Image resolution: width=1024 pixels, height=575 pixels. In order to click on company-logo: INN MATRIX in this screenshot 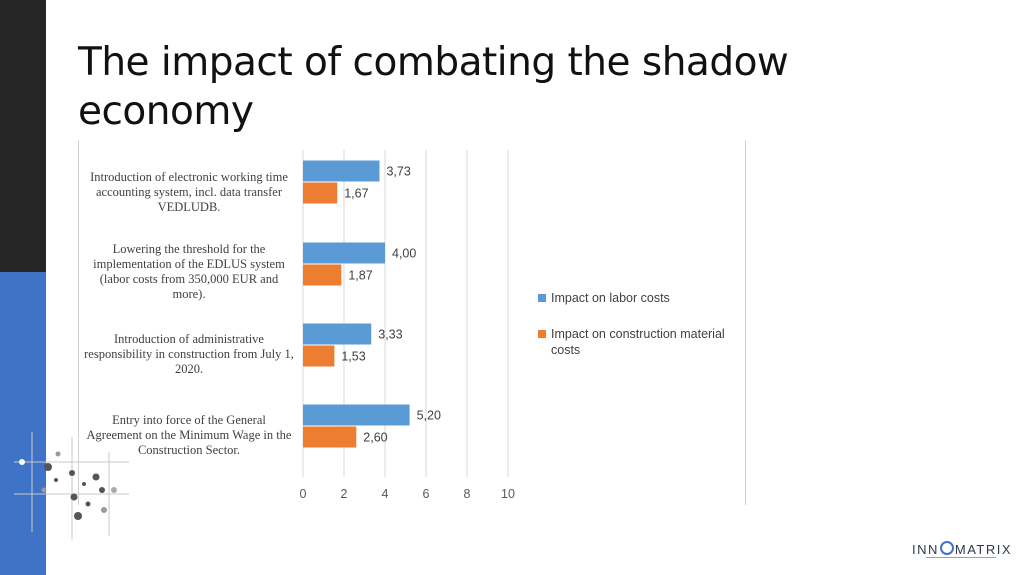, I will do `click(962, 549)`.